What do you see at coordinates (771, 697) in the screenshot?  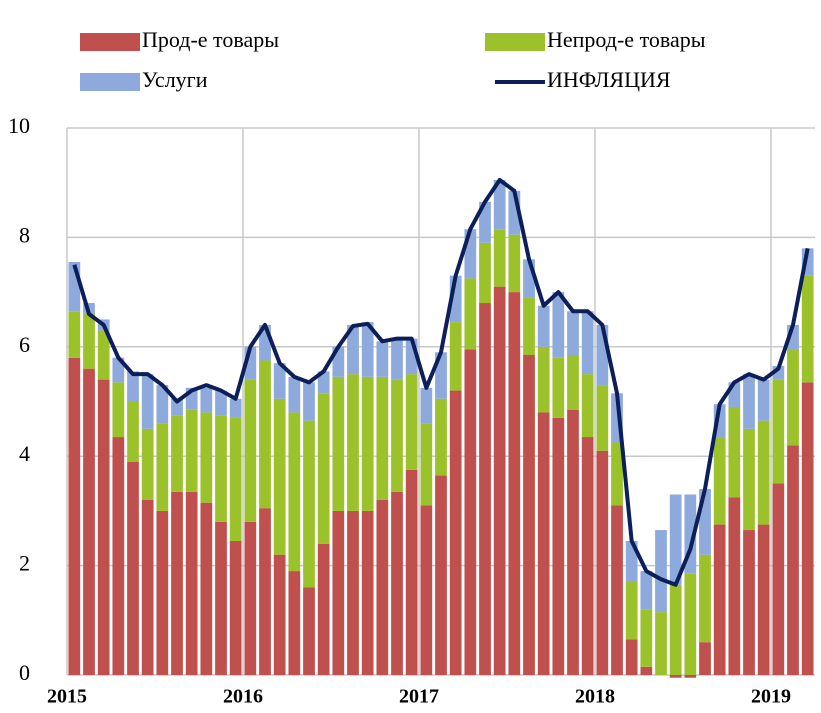 I see `x-tick-label: 2019` at bounding box center [771, 697].